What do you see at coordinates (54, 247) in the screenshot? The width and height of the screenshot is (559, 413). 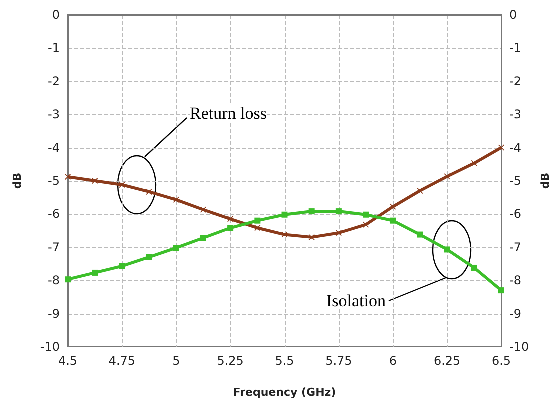 I see `y-tick-label: -7` at bounding box center [54, 247].